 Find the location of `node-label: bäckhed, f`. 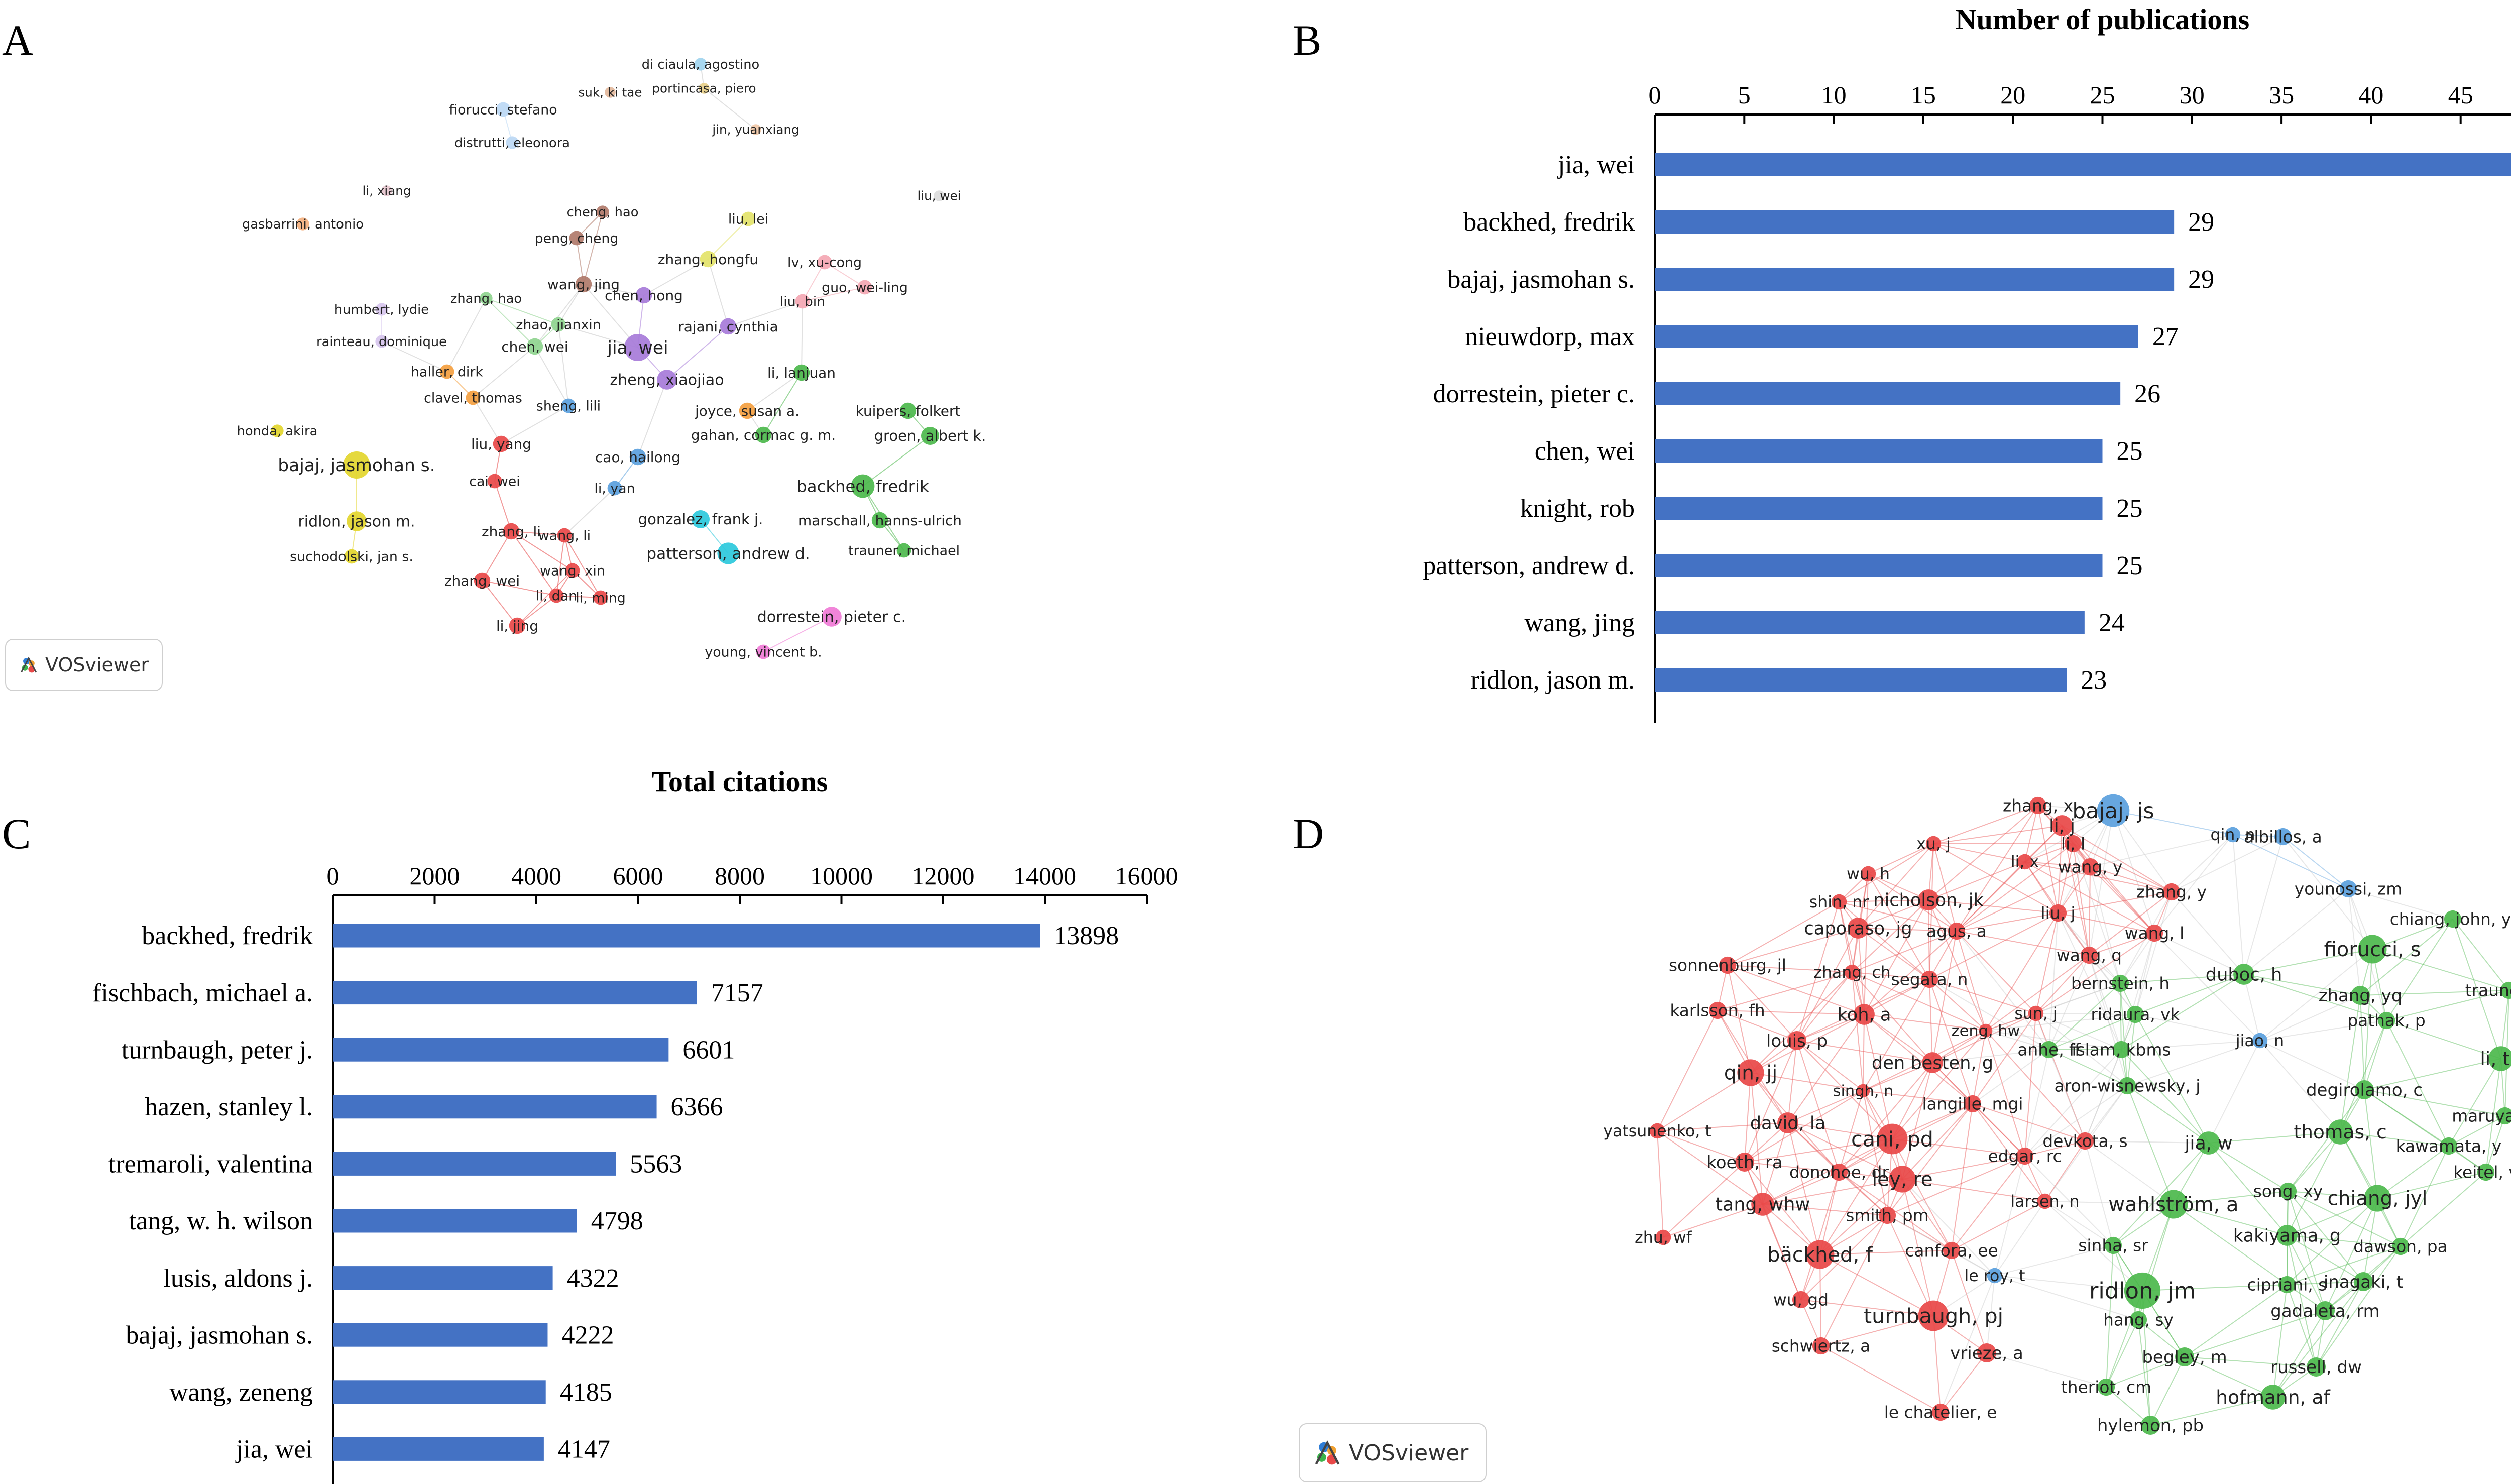

node-label: bäckhed, f is located at coordinates (1820, 1255).